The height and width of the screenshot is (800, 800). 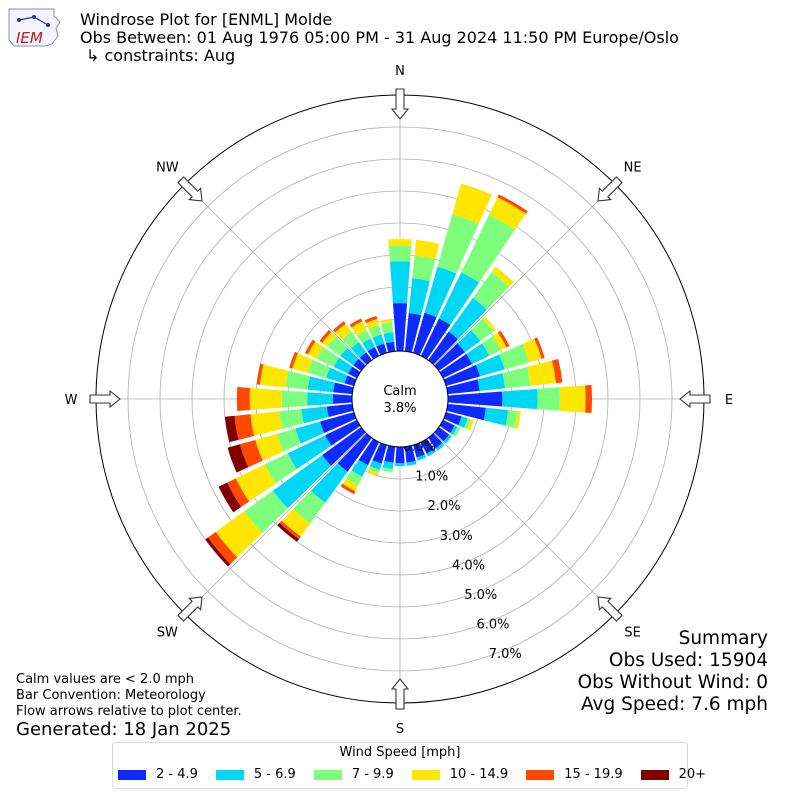 What do you see at coordinates (167, 167) in the screenshot?
I see `compass-label-nw: NW` at bounding box center [167, 167].